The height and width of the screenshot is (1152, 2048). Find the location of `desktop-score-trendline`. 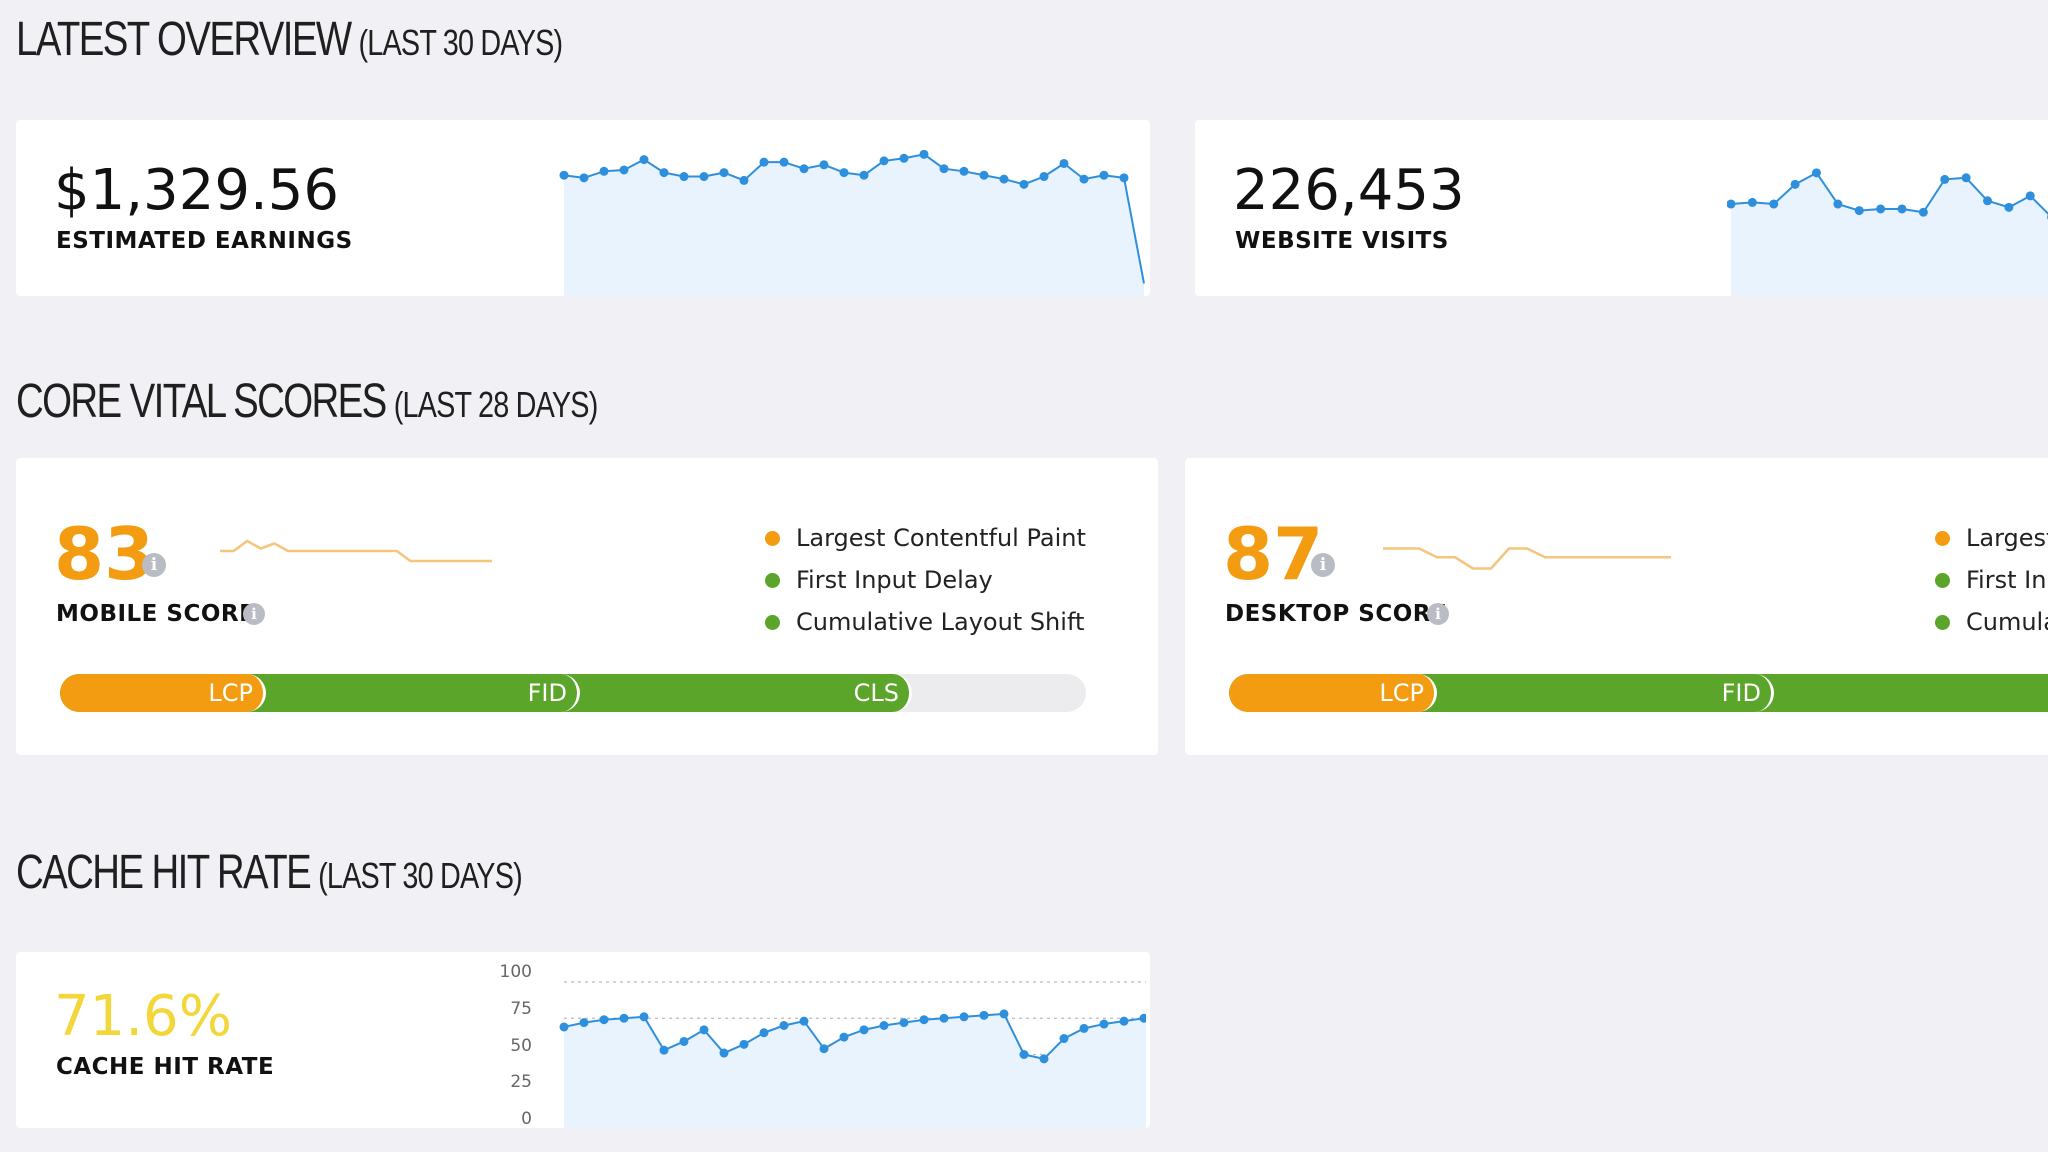

desktop-score-trendline is located at coordinates (1527, 558).